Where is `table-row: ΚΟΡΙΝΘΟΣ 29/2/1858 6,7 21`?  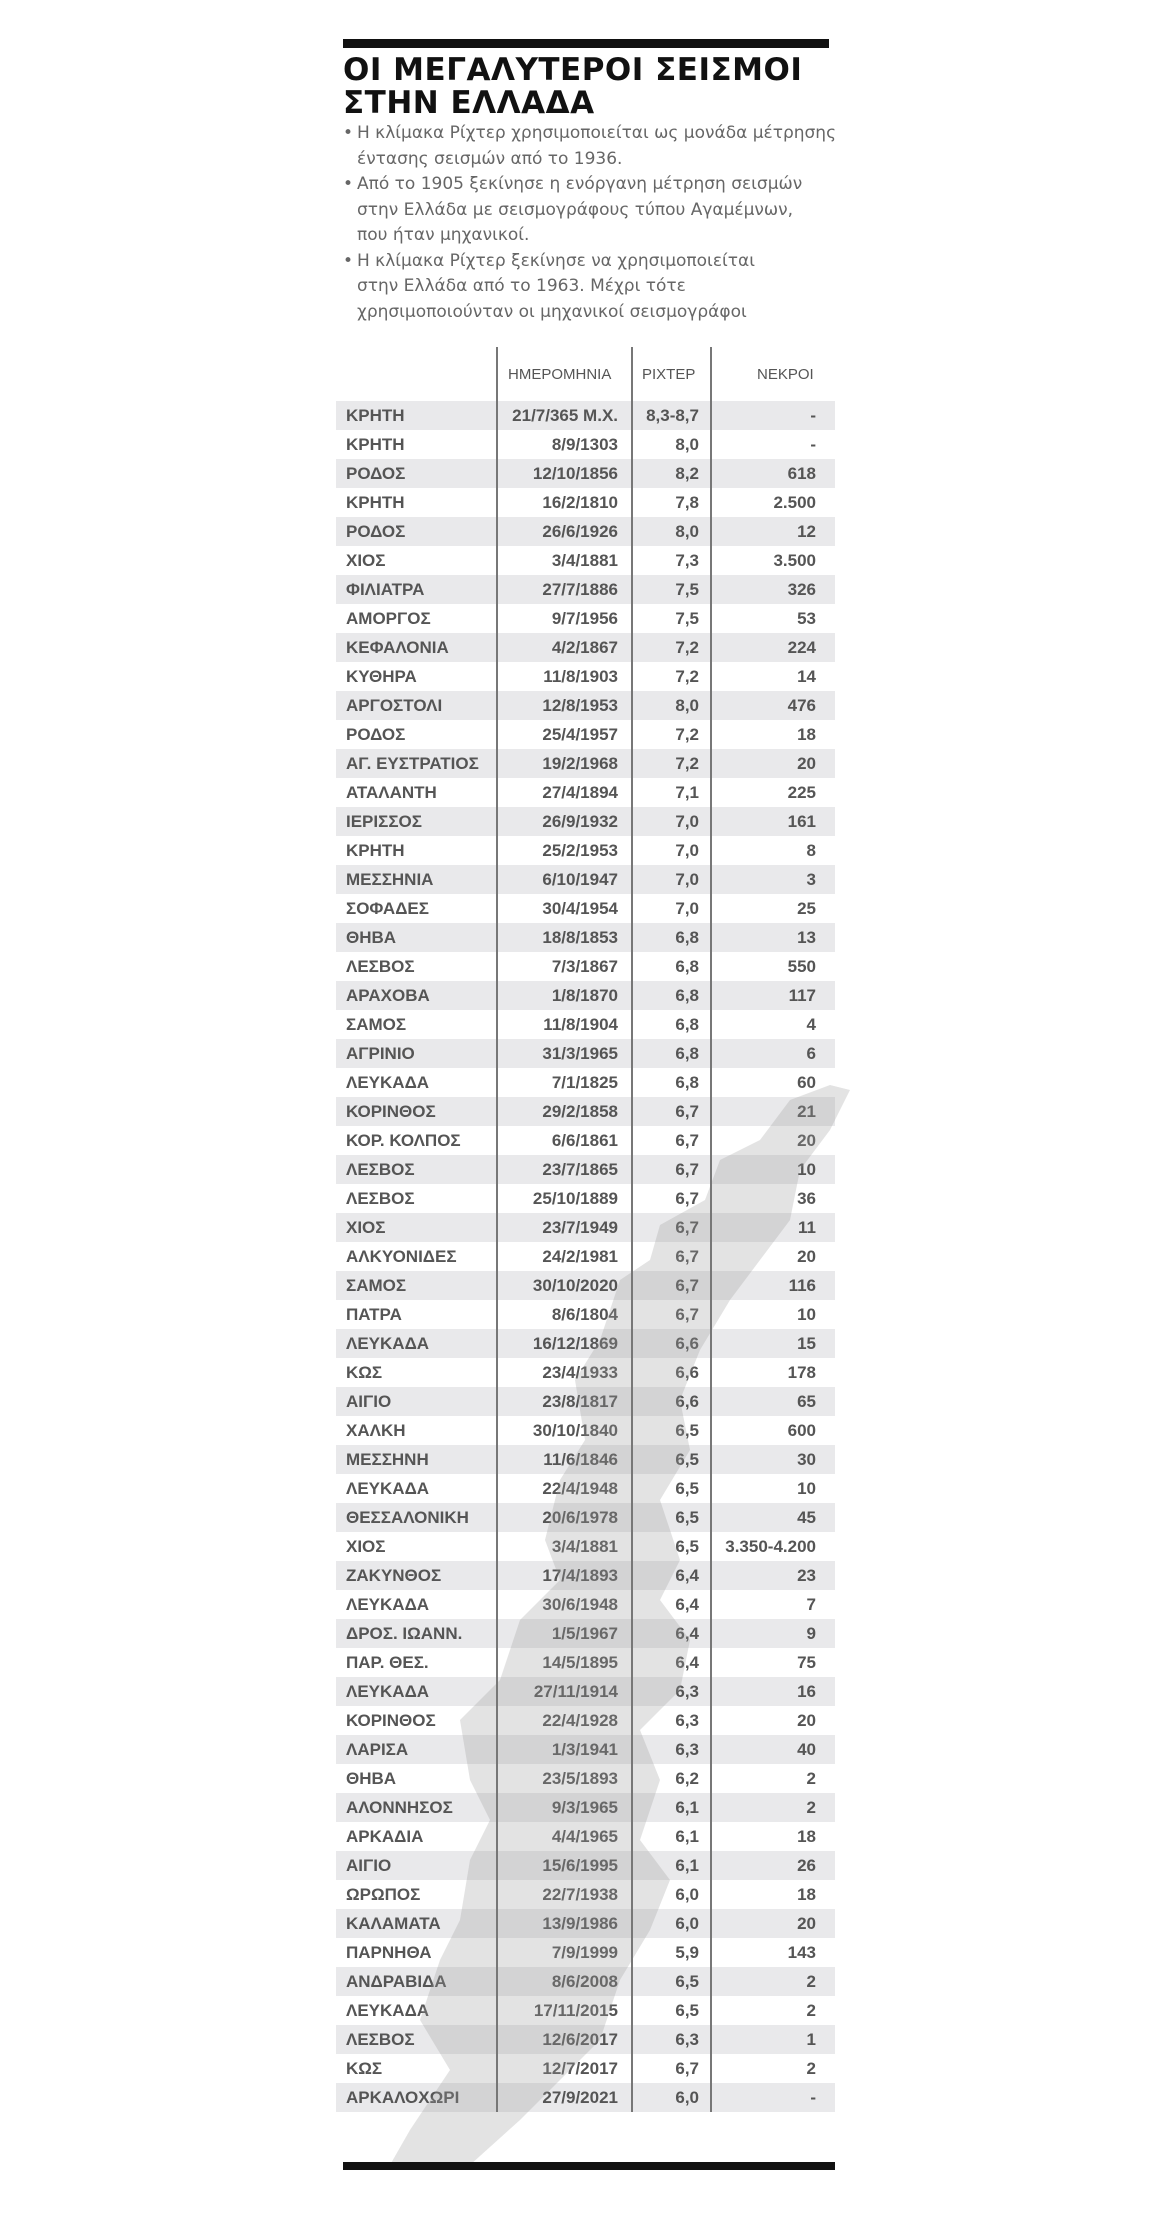
table-row: ΚΟΡΙΝΘΟΣ 29/2/1858 6,7 21 is located at coordinates (585, 1111).